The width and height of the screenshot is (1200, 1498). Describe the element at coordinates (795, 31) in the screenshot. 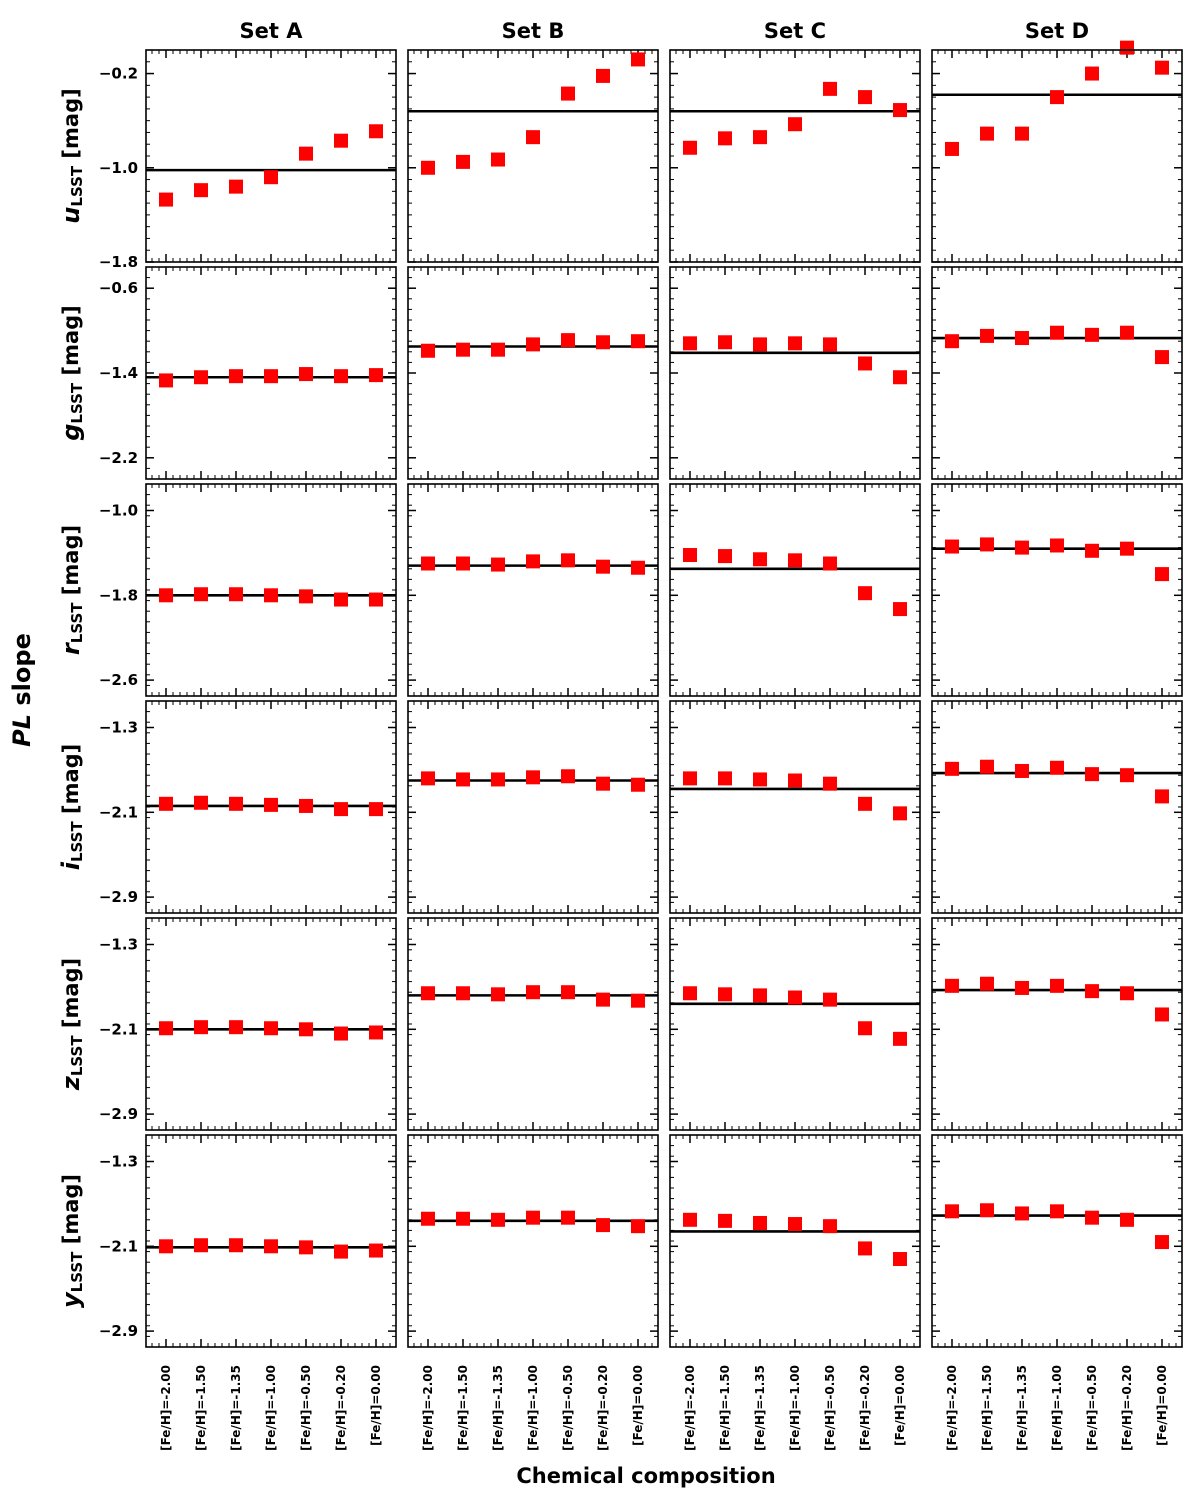

I see `column-title: Set C` at that location.